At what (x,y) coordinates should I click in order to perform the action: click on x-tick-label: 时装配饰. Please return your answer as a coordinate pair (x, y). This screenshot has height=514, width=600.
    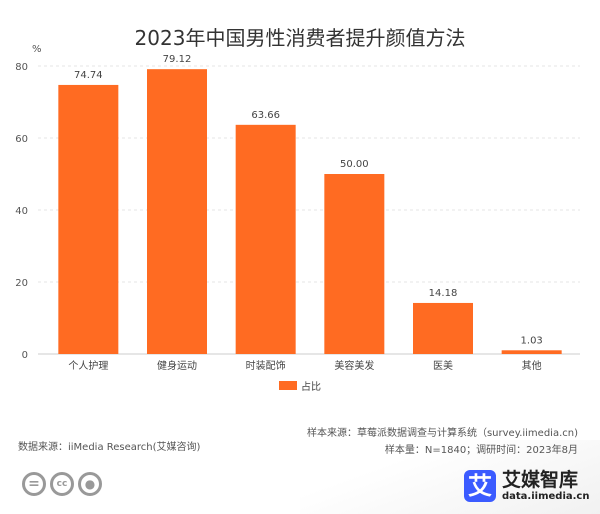
    Looking at the image, I should click on (266, 365).